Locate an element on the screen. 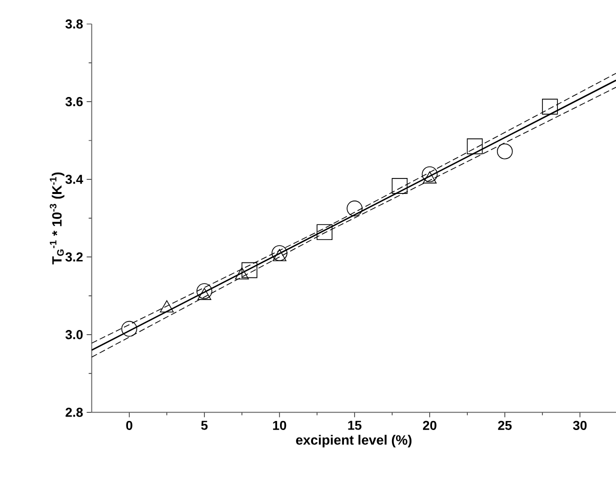 The width and height of the screenshot is (616, 483). y-tick-label: 3.0 is located at coordinates (74, 335).